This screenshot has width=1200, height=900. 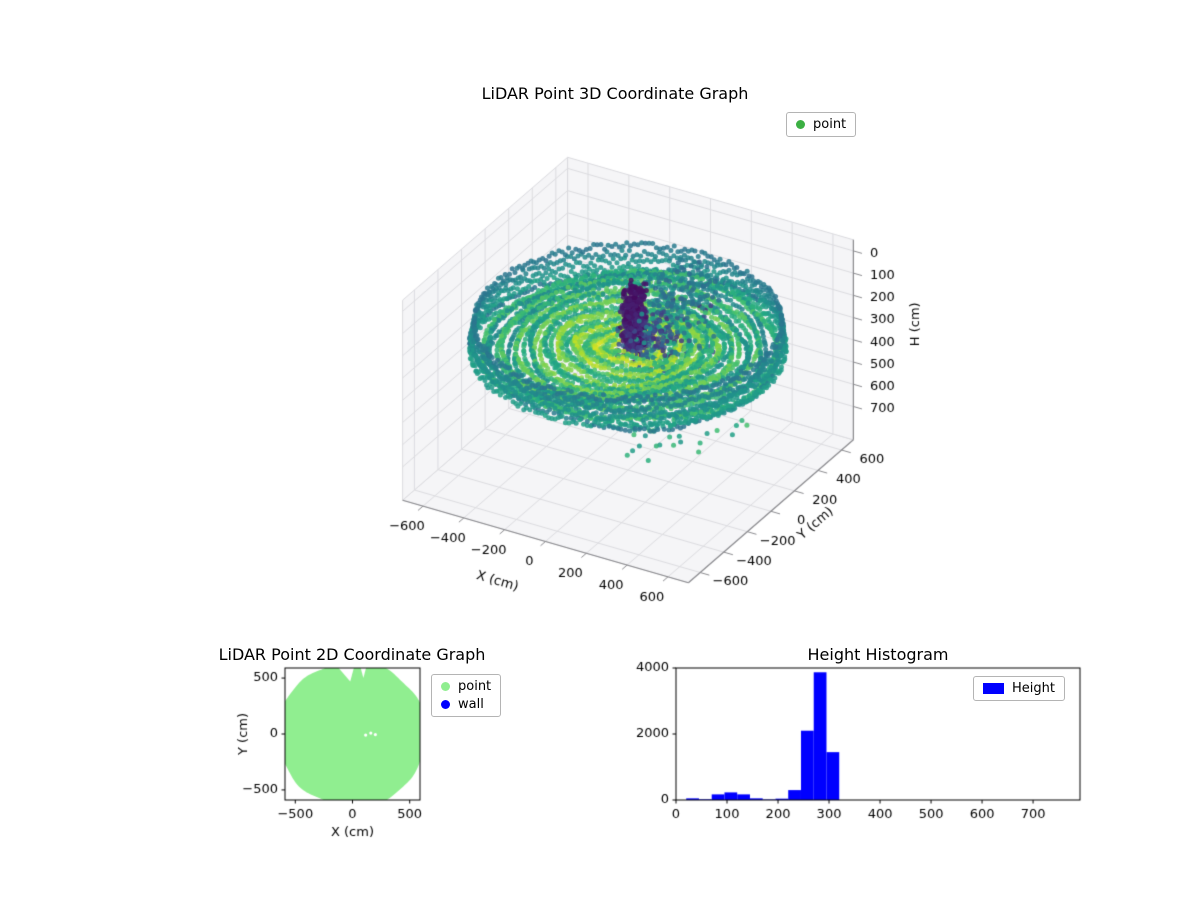 What do you see at coordinates (471, 704) in the screenshot?
I see `legend-label-wall: wall` at bounding box center [471, 704].